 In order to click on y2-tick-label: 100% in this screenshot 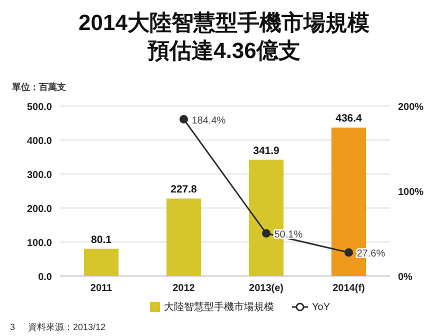, I will do `click(411, 192)`.